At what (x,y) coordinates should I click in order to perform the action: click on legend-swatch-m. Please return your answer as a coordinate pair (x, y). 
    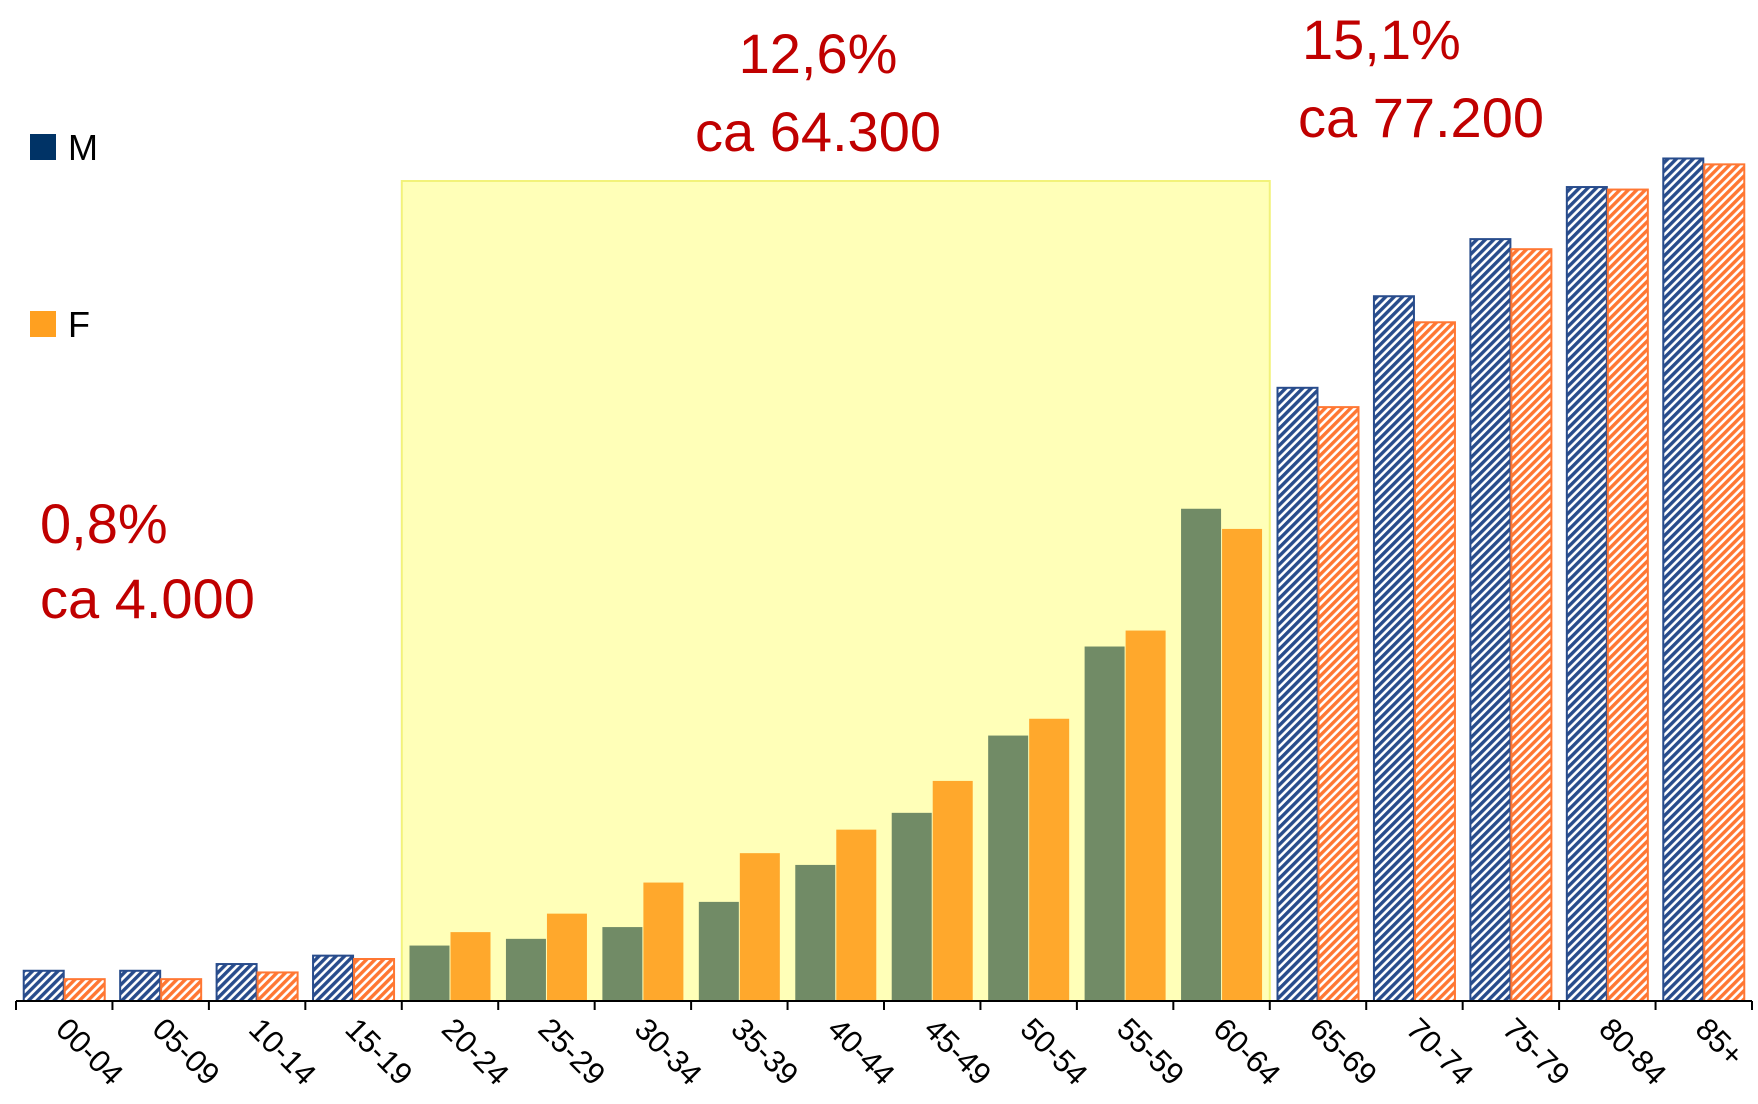
    Looking at the image, I should click on (43, 147).